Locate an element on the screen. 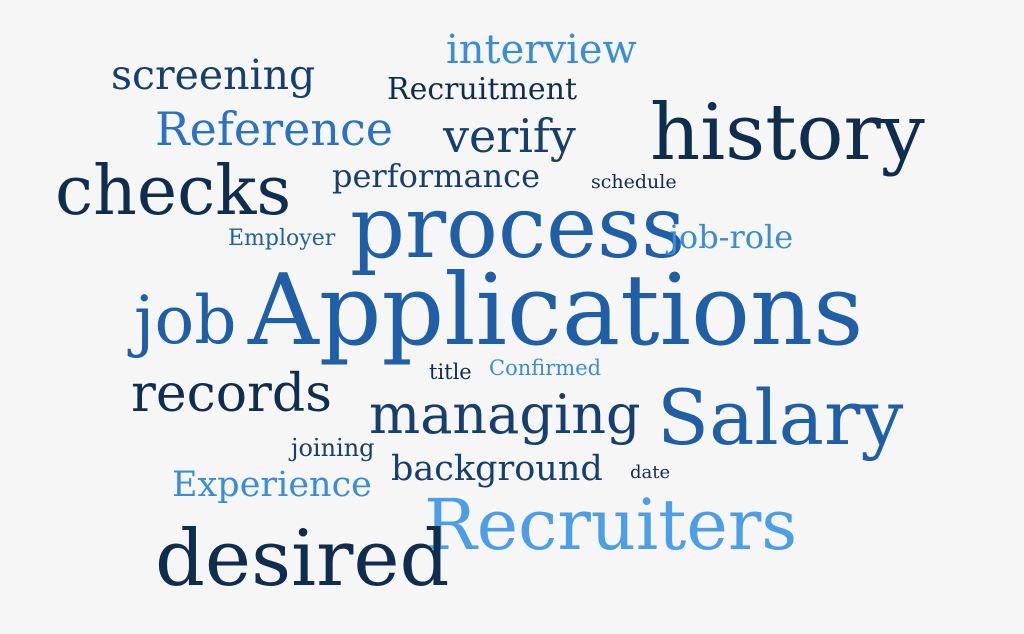 This screenshot has height=634, width=1024. word-date: date is located at coordinates (650, 472).